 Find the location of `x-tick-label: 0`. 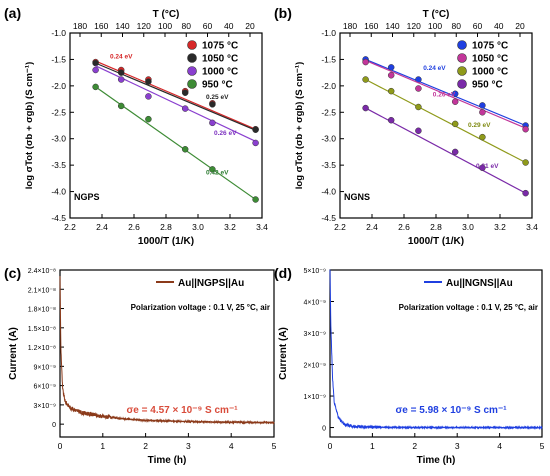

x-tick-label: 0 is located at coordinates (330, 446).